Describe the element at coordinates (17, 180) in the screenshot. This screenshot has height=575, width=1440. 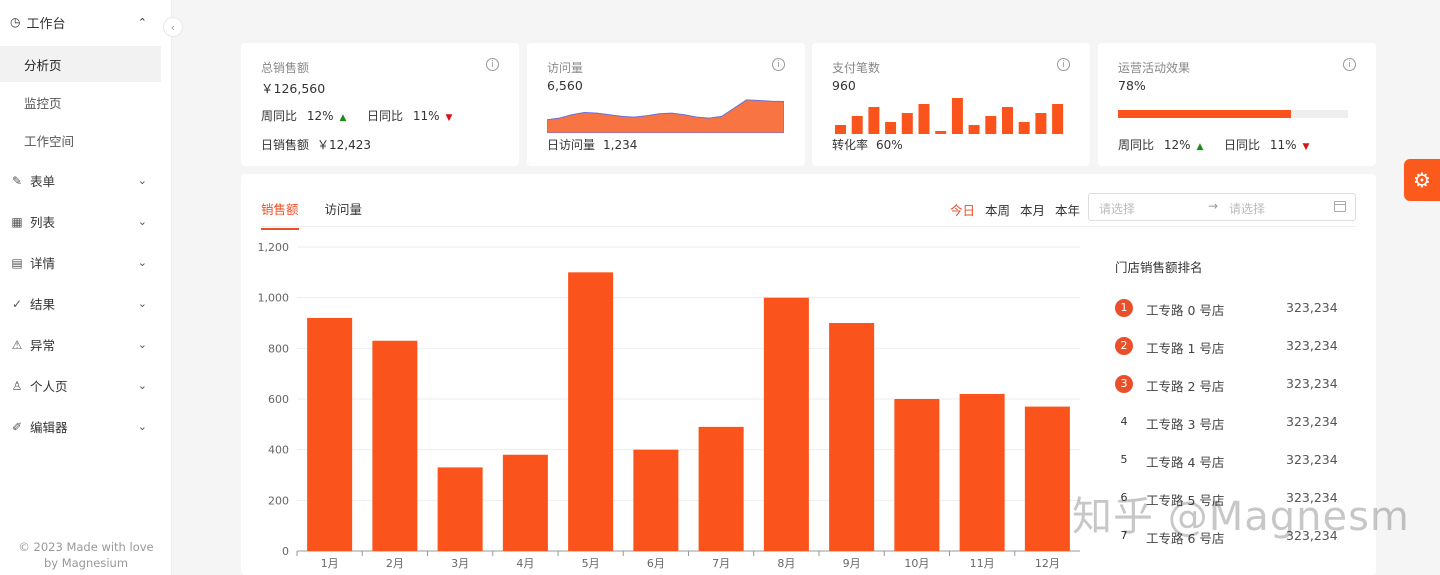
I see `form-icon: ✎` at that location.